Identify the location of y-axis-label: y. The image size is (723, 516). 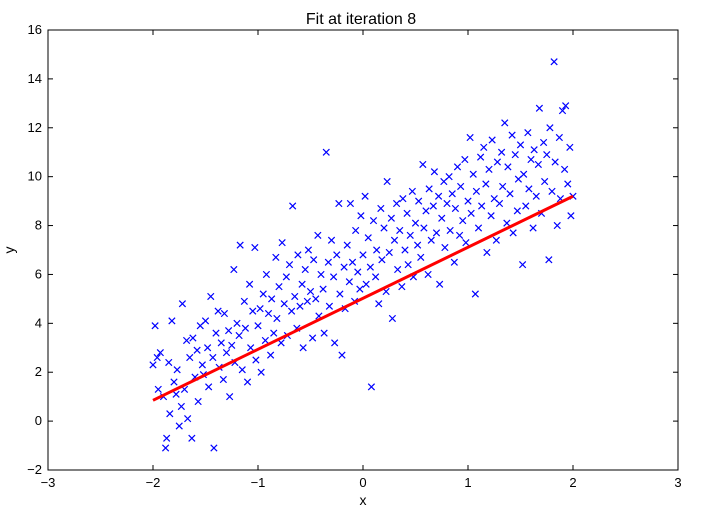
(9, 250).